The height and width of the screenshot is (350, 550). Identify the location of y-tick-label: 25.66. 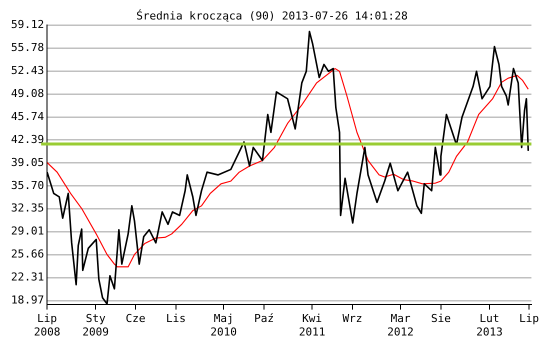
(27, 254).